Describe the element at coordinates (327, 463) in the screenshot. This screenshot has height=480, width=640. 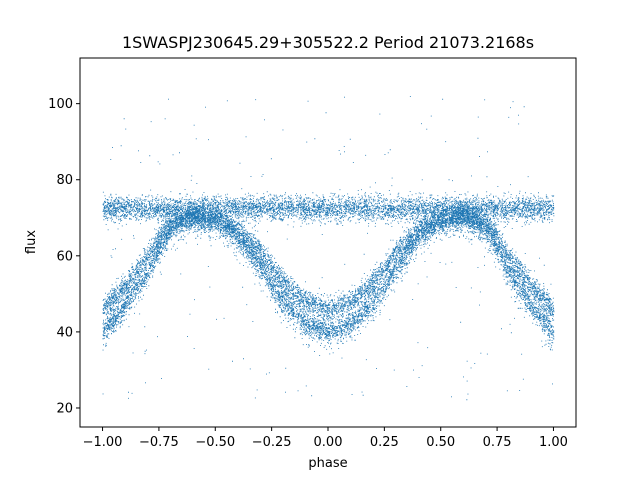
I see `x-axis-label: phase` at that location.